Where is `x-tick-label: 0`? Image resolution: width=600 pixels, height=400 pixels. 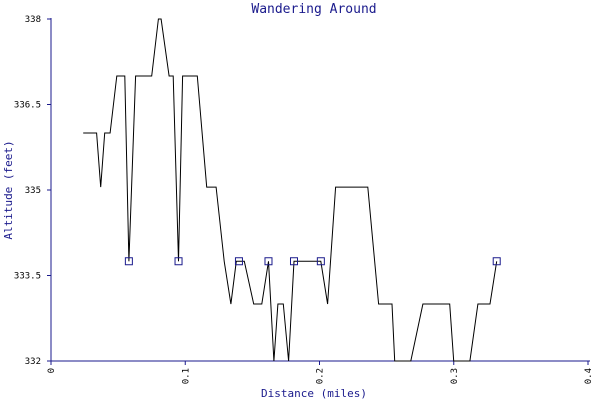 x-tick-label: 0 is located at coordinates (52, 370).